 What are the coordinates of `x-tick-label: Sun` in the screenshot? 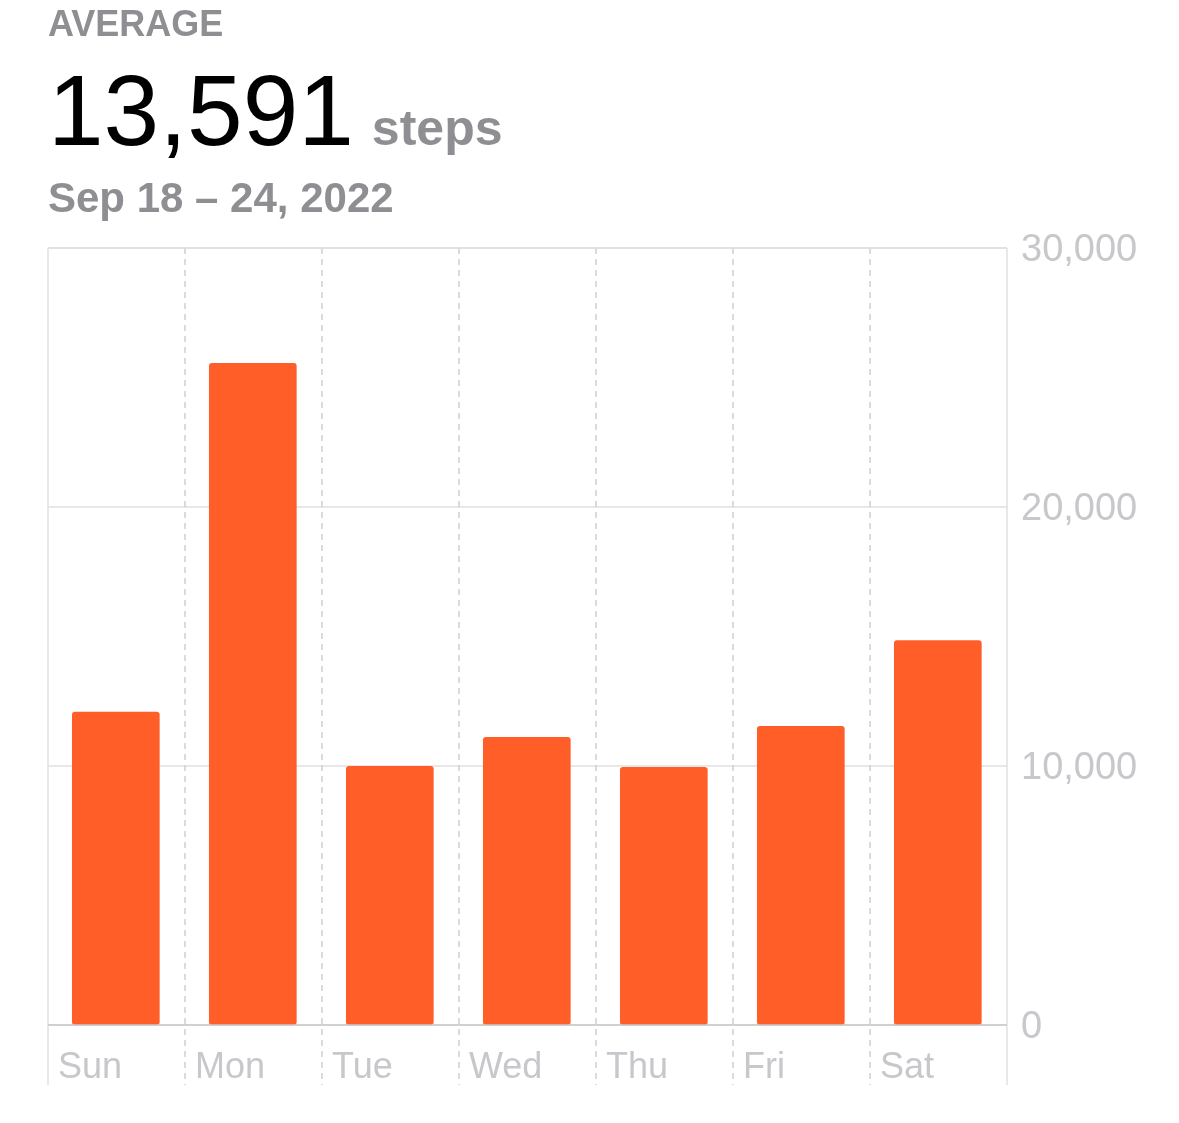 It's located at (90, 1065).